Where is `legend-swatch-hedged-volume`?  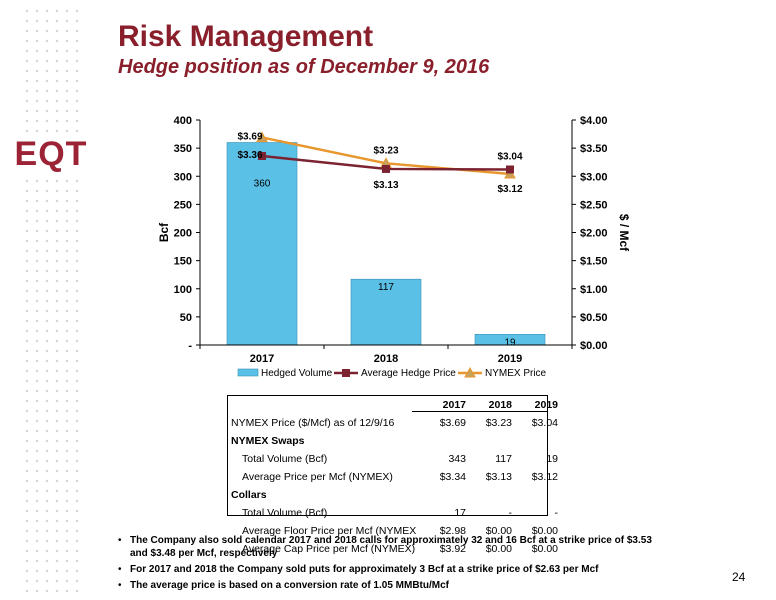 legend-swatch-hedged-volume is located at coordinates (248, 372).